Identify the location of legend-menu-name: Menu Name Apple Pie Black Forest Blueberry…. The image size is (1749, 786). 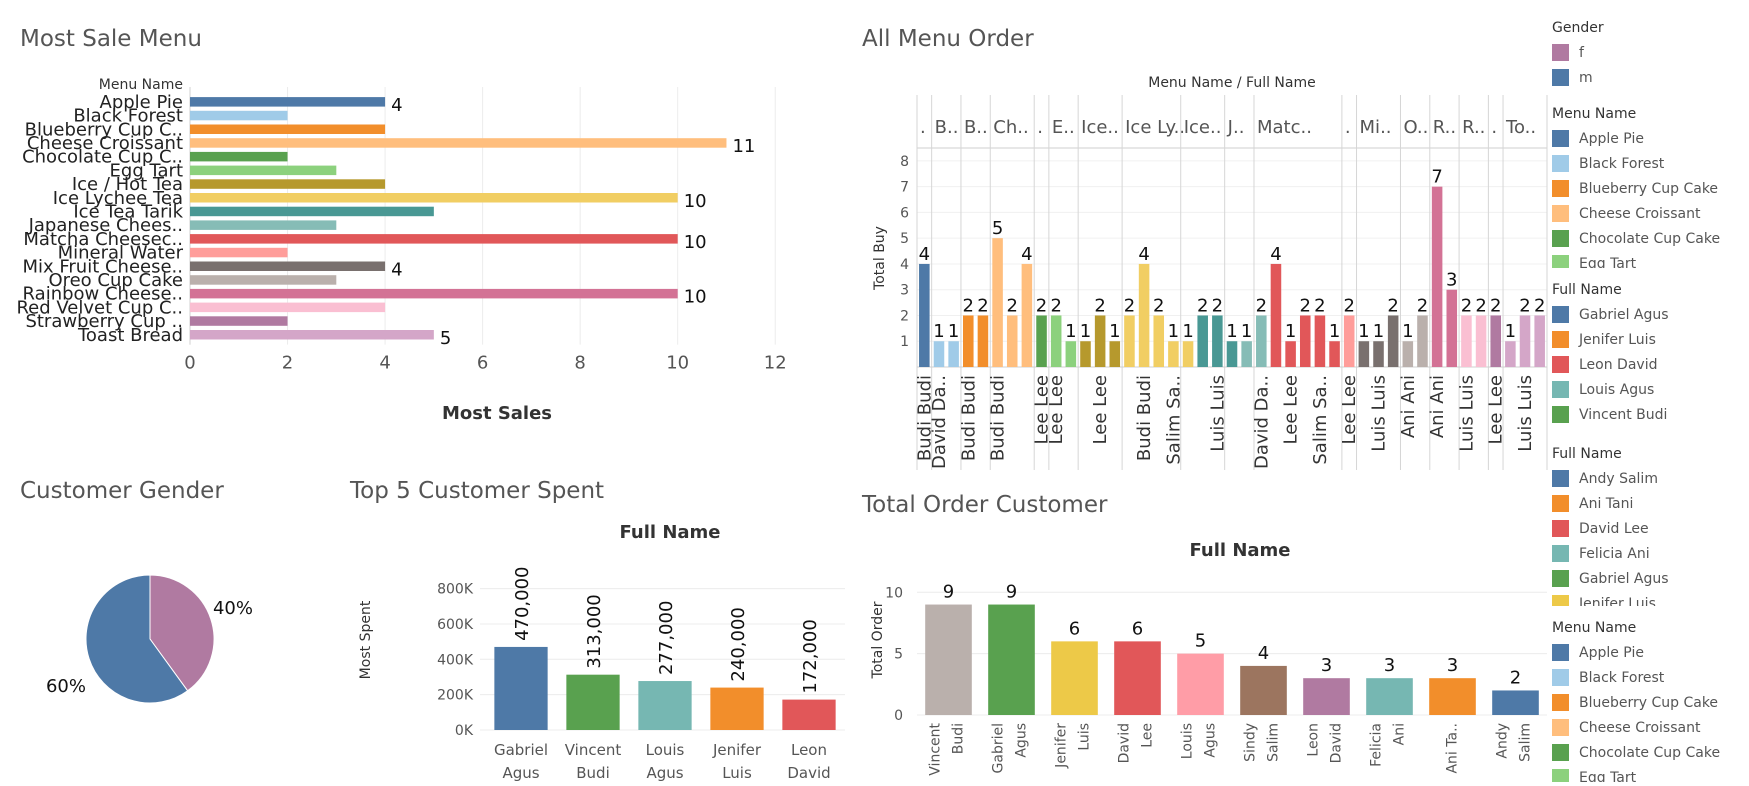
(1650, 187).